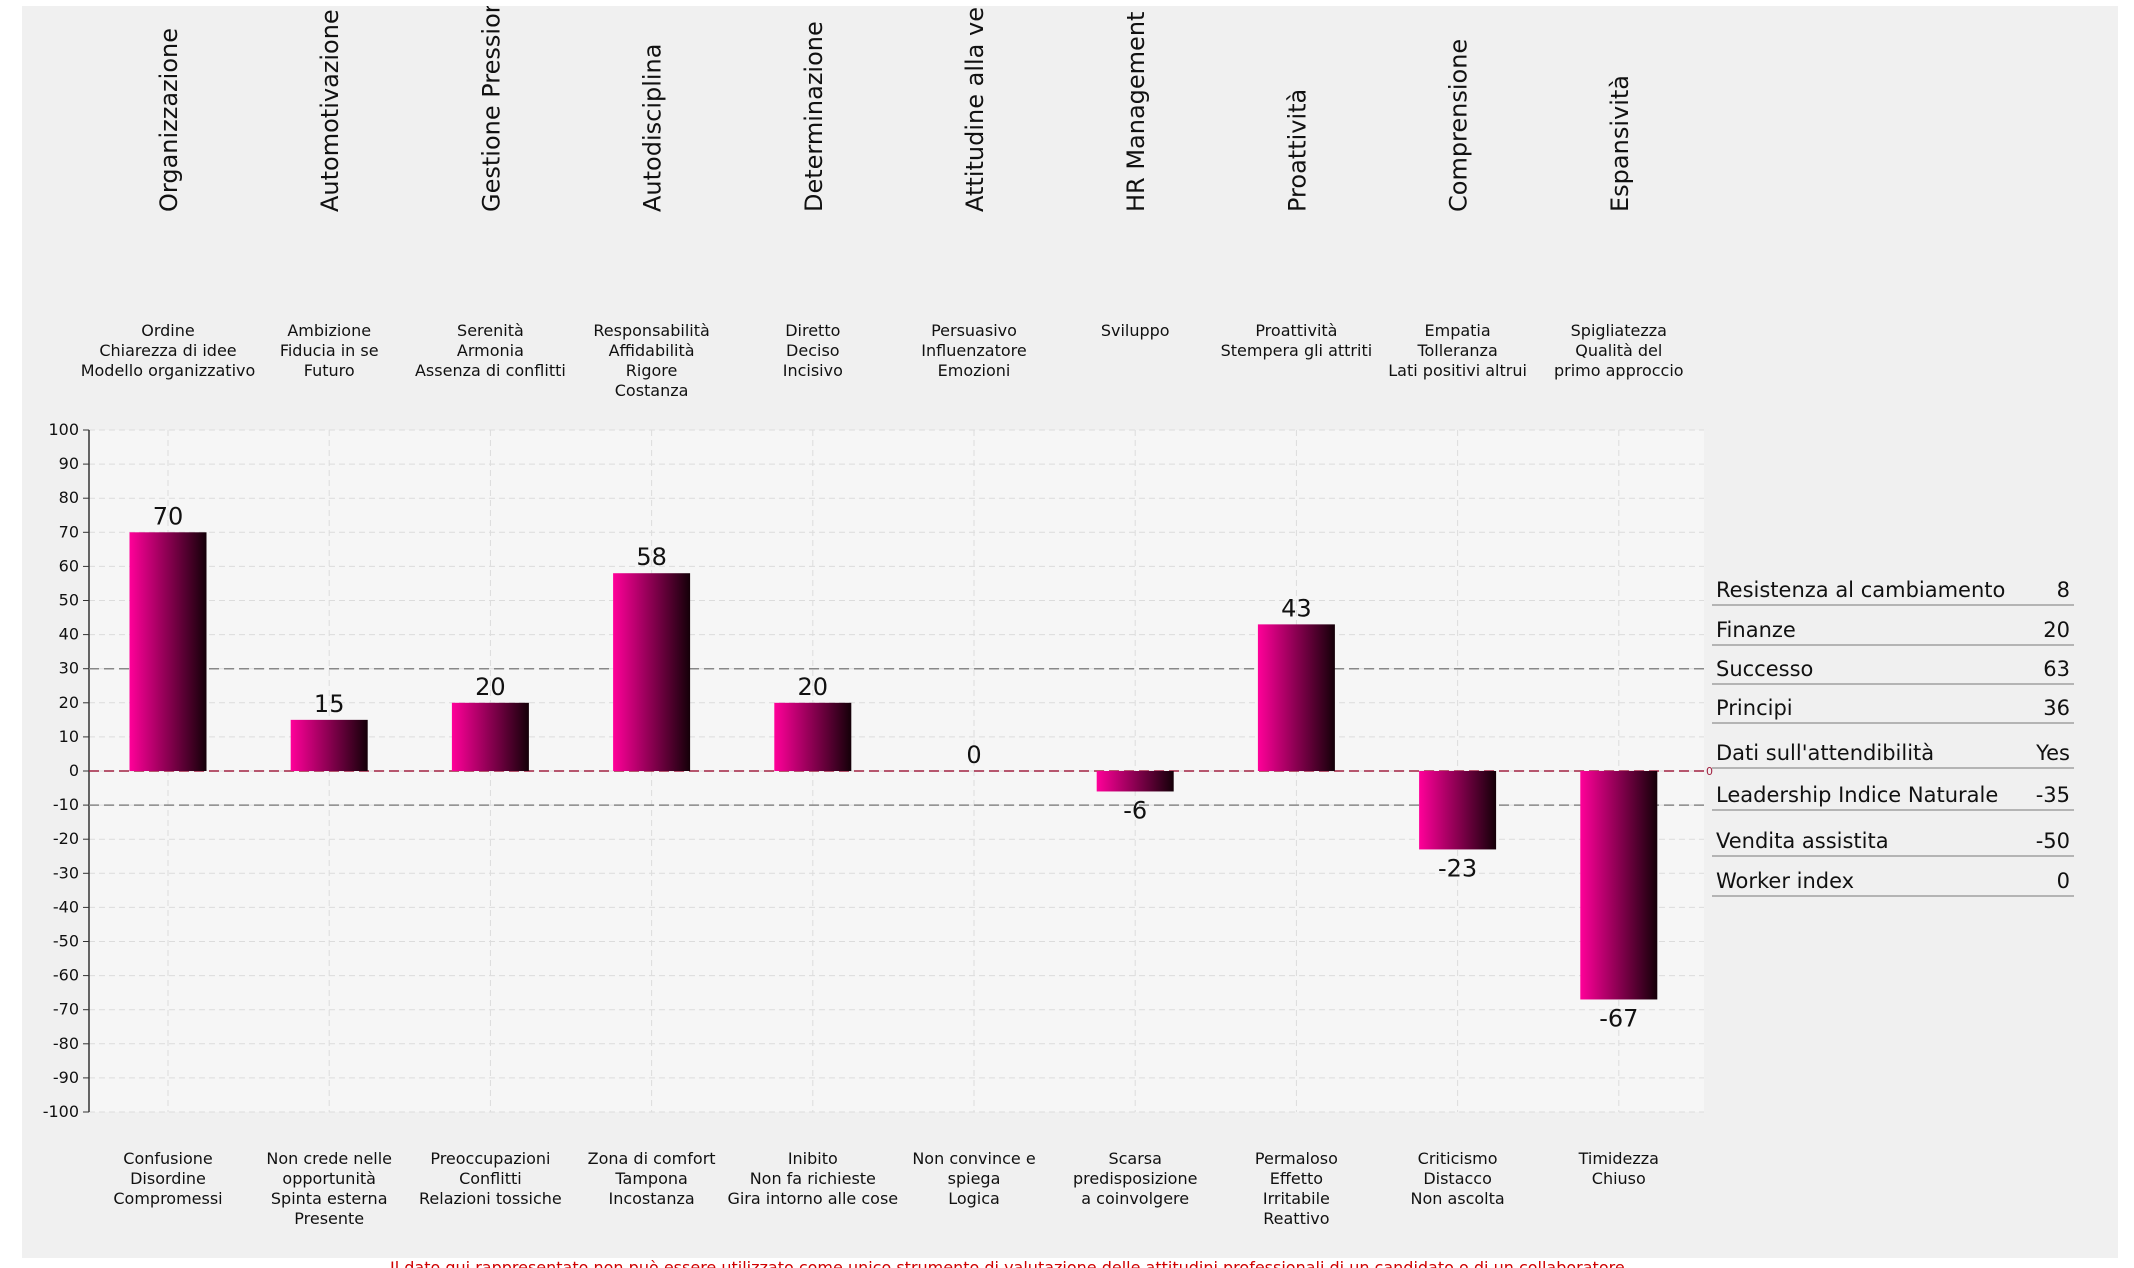 Image resolution: width=2134 pixels, height=1268 pixels. What do you see at coordinates (69, 531) in the screenshot?
I see `y-tick-label: 70` at bounding box center [69, 531].